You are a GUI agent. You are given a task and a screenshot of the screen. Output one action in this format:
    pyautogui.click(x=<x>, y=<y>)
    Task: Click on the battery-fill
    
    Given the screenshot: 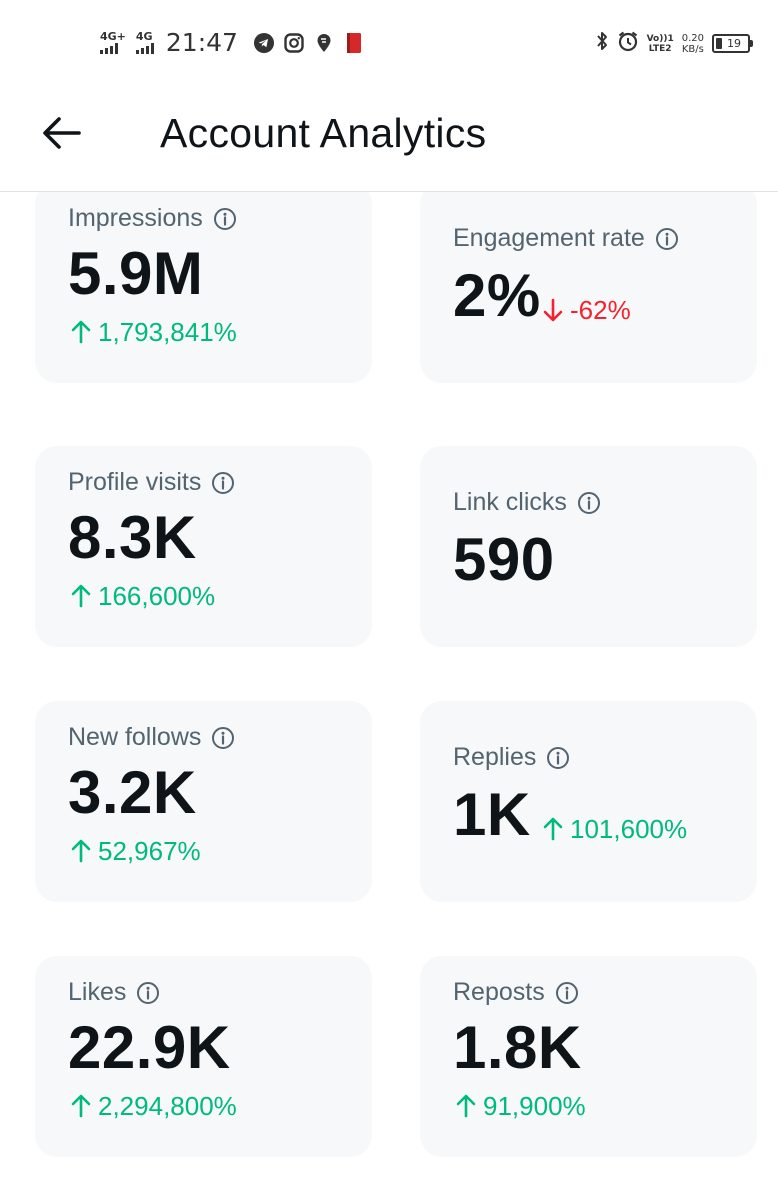 What is the action you would take?
    pyautogui.click(x=719, y=43)
    